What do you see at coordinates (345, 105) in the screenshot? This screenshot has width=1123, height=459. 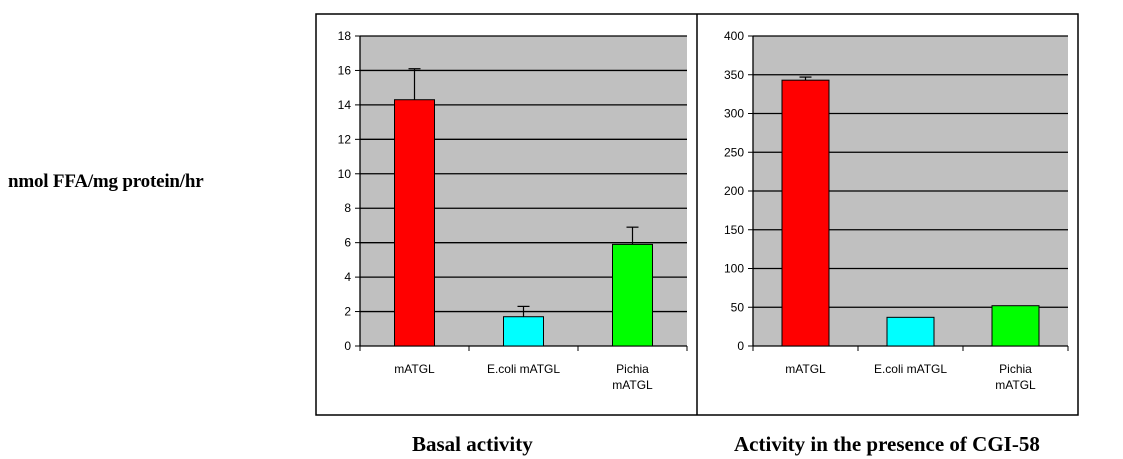 I see `y-tick-label: 14` at bounding box center [345, 105].